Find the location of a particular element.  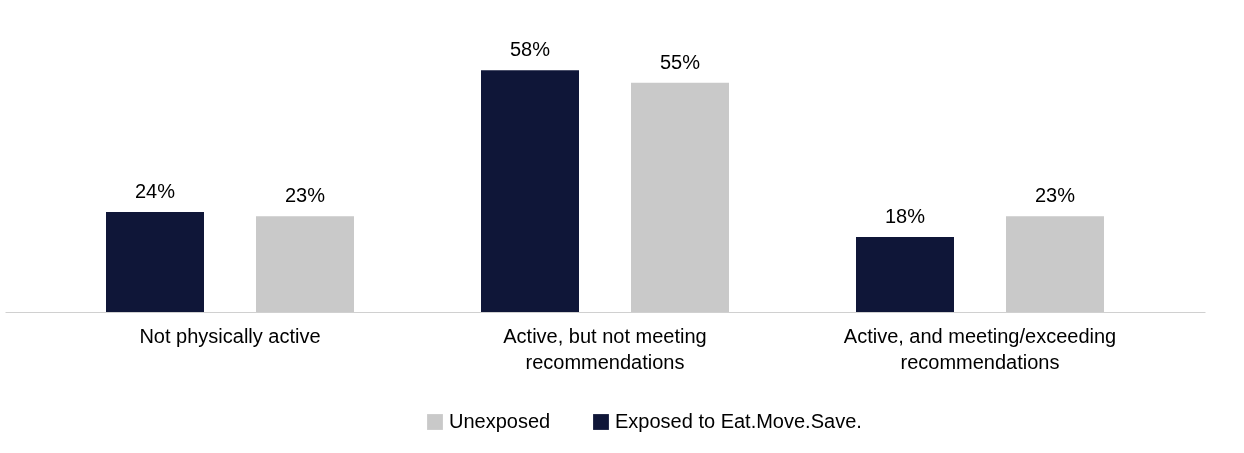

x-tick-label: Active, and meeting/exceeding recommendations is located at coordinates (980, 348).